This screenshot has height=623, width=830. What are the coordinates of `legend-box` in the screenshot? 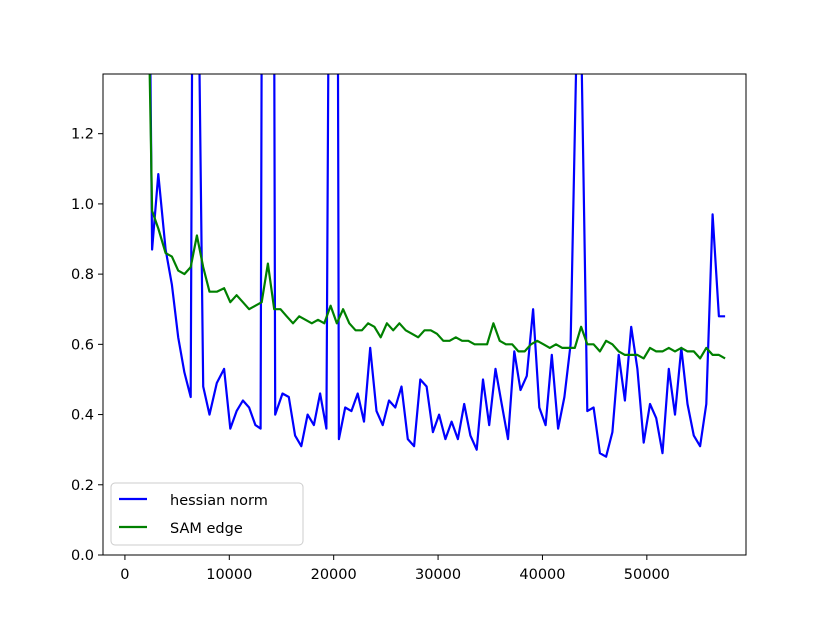 It's located at (207, 514).